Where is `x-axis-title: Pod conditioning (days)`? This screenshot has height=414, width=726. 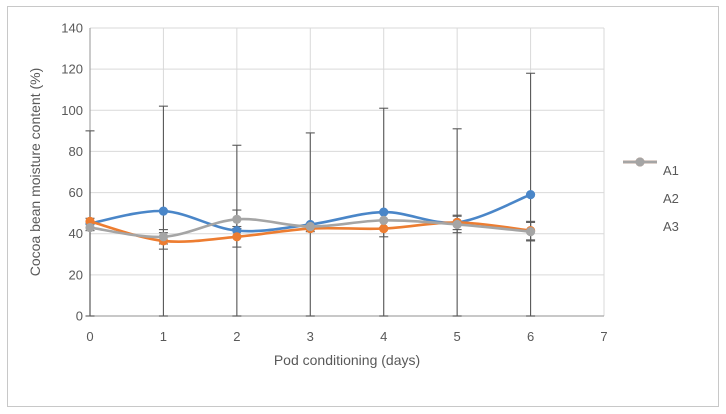 x-axis-title: Pod conditioning (days) is located at coordinates (347, 360).